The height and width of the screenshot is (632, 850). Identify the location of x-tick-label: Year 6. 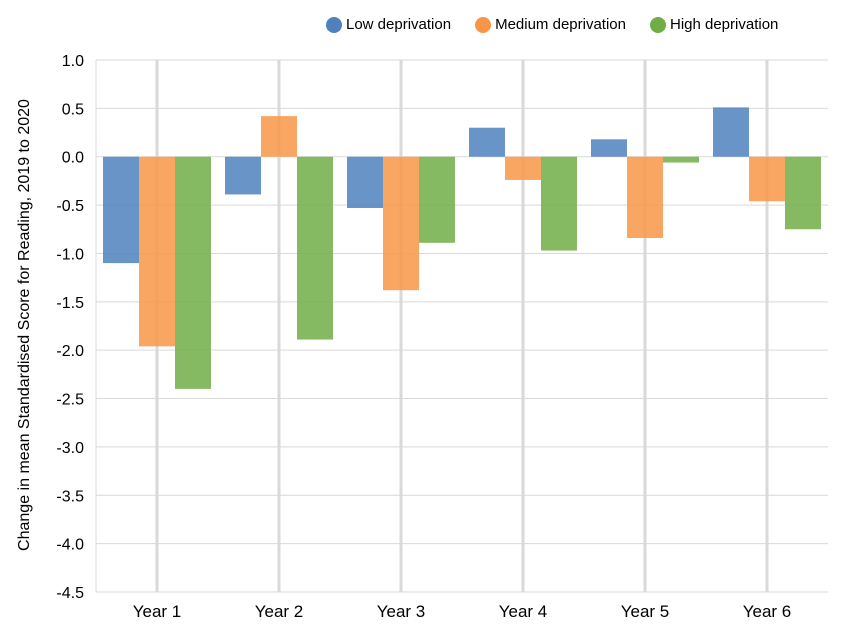
(767, 611).